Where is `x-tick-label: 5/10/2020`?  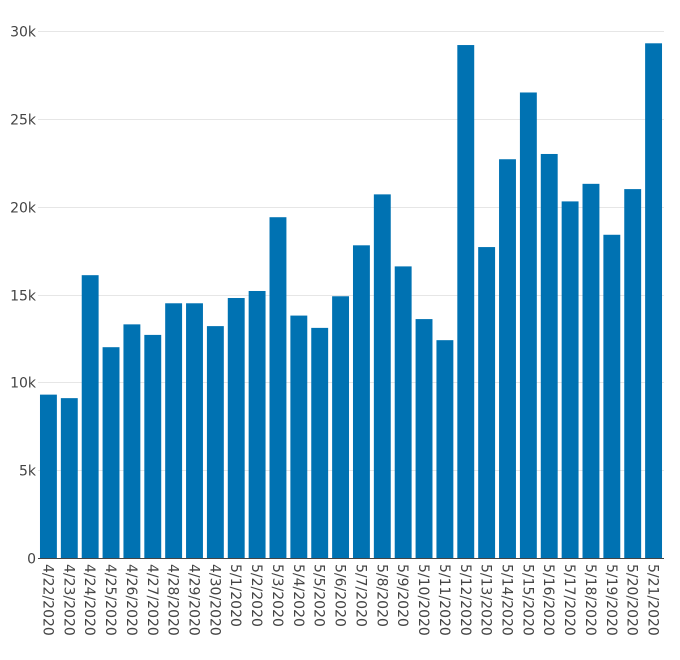 x-tick-label: 5/10/2020 is located at coordinates (423, 600).